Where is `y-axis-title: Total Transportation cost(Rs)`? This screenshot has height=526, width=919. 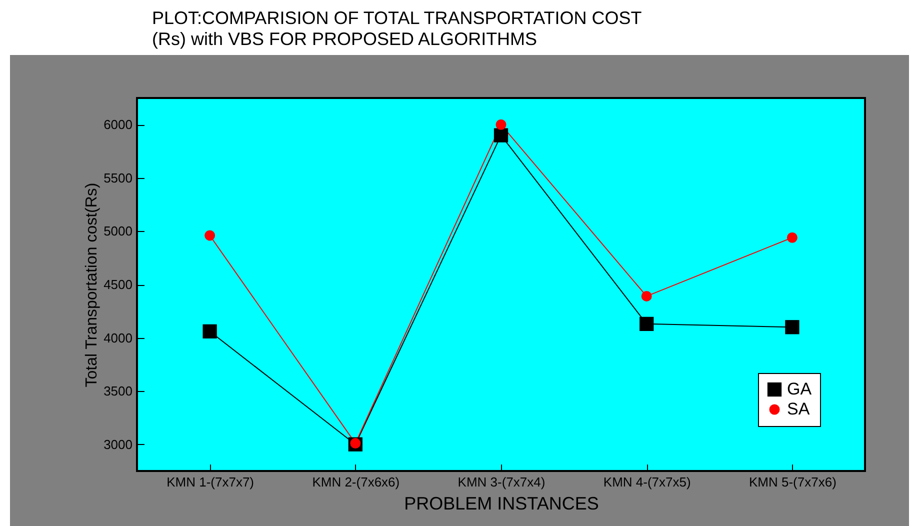 y-axis-title: Total Transportation cost(Rs) is located at coordinates (92, 285).